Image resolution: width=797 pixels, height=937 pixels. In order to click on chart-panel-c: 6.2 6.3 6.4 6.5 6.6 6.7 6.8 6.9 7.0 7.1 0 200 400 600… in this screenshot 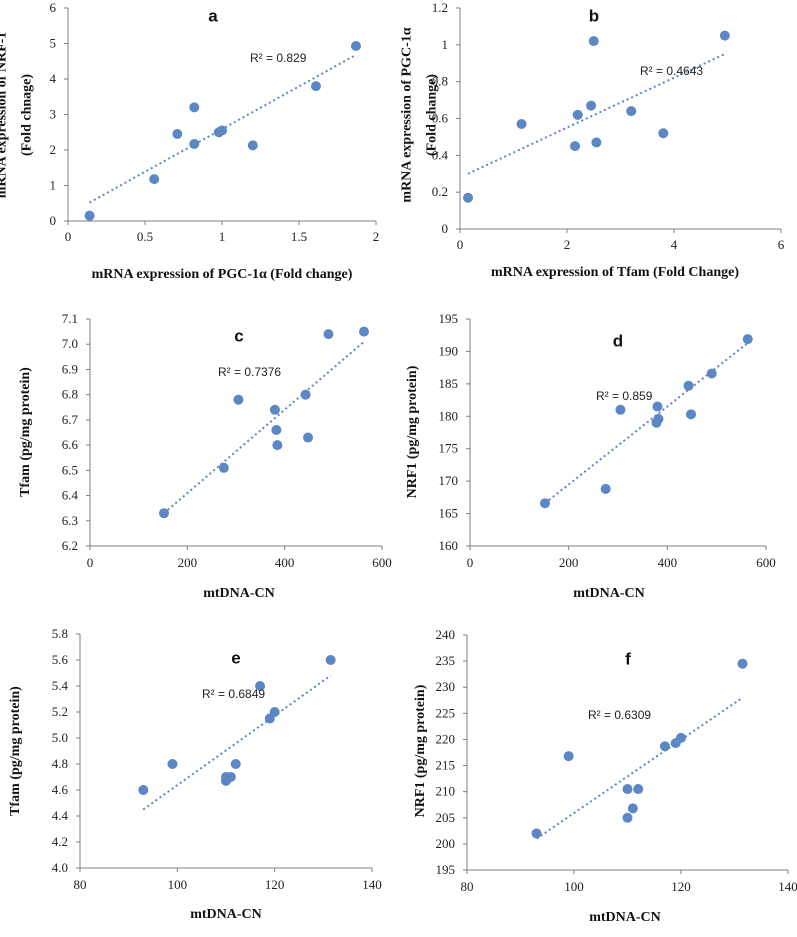, I will do `click(205, 456)`.